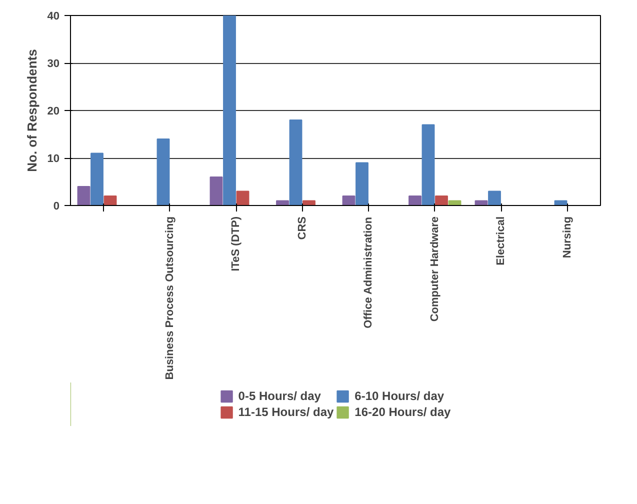  Describe the element at coordinates (368, 272) in the screenshot. I see `x-tick-label: Office Administration` at that location.